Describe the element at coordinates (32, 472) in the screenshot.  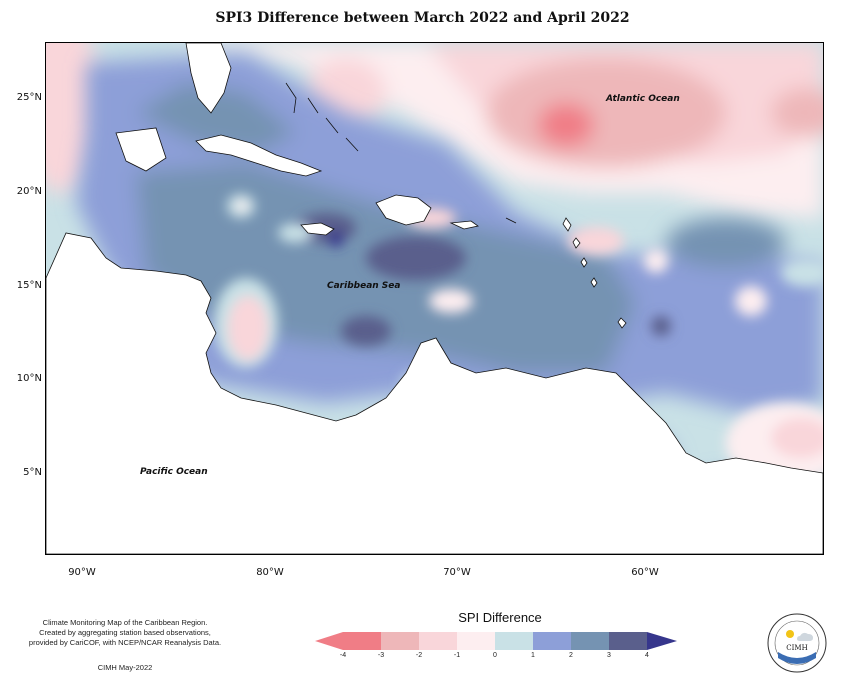
I see `lat-label-5: 5°N` at that location.